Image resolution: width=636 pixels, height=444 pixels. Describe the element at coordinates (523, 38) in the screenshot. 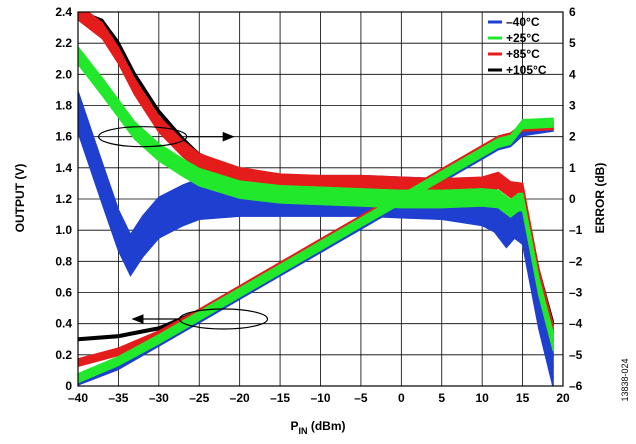

I see `legend-label: +25°C` at that location.